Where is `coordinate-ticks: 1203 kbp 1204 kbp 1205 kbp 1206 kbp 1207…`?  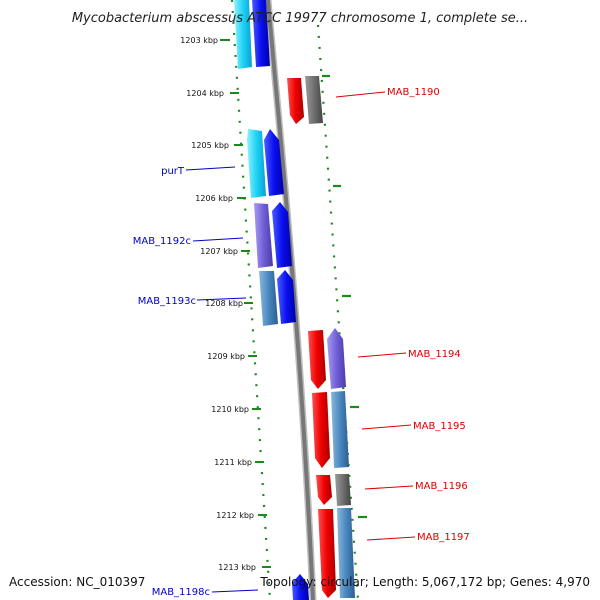
coordinate-ticks: 1203 kbp 1204 kbp 1205 kbp 1206 kbp 1207… is located at coordinates (225, 304).